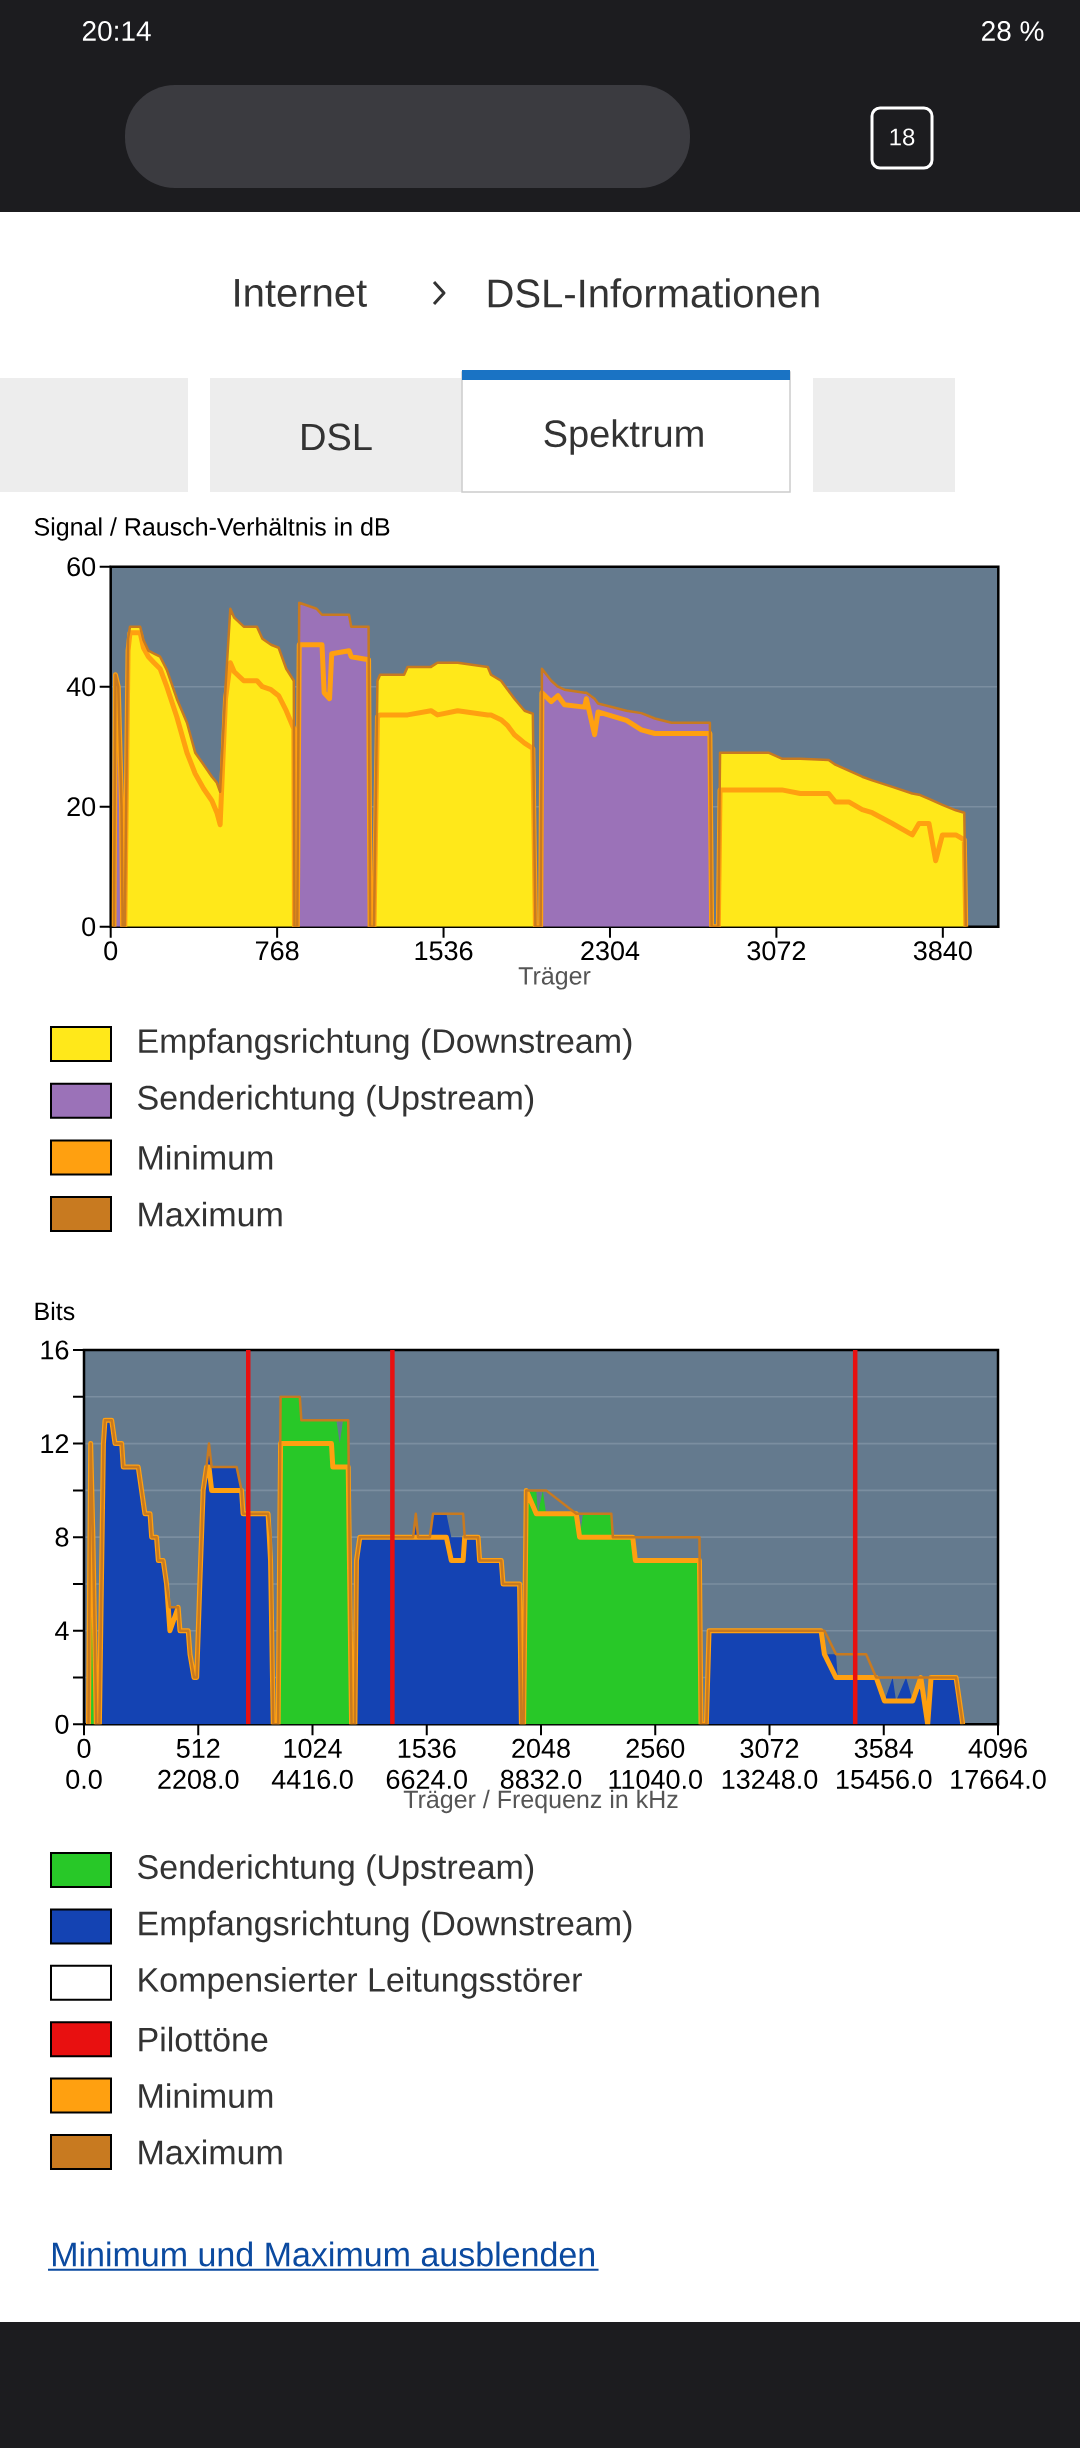 The height and width of the screenshot is (2448, 1080). Describe the element at coordinates (81, 807) in the screenshot. I see `y-tick-label: 20` at that location.